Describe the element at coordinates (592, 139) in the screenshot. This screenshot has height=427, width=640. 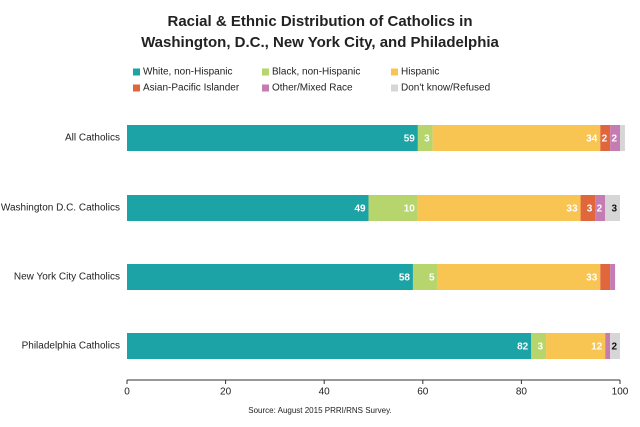
I see `data-label: 34` at that location.